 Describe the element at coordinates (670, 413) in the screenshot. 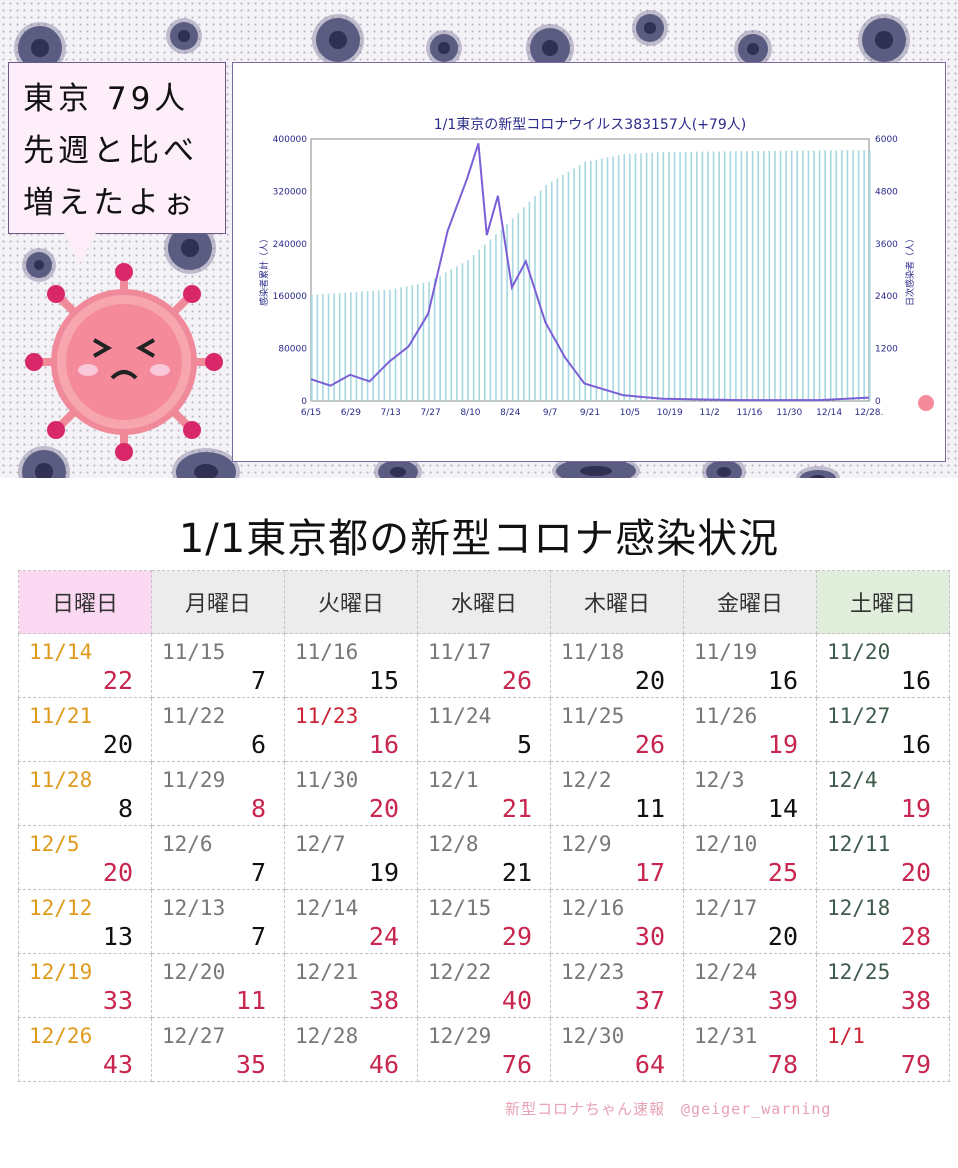

I see `x-tick-label: 10/19` at that location.